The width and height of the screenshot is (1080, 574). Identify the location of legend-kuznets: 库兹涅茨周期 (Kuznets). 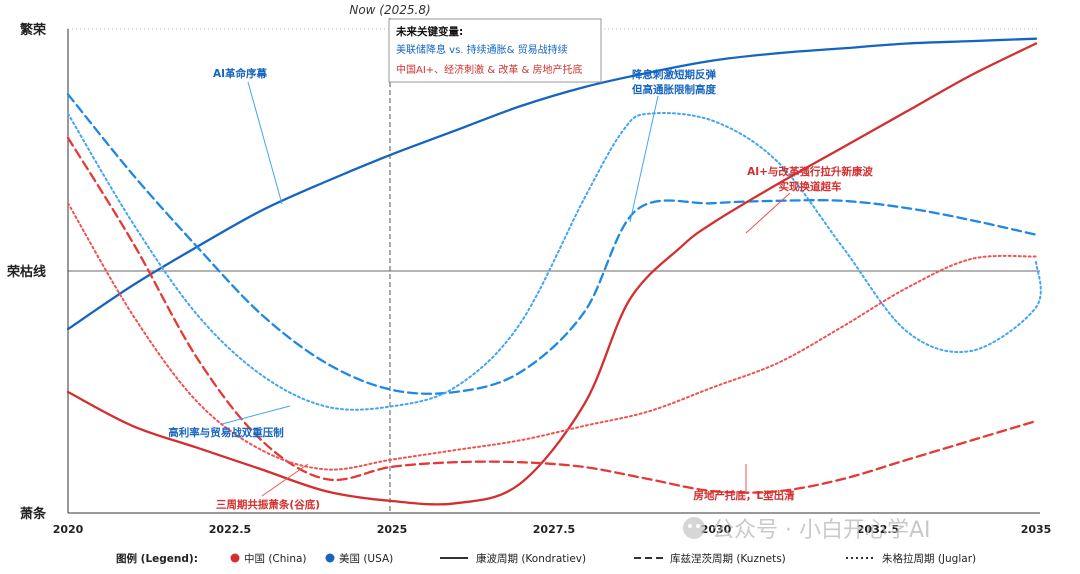
(728, 558).